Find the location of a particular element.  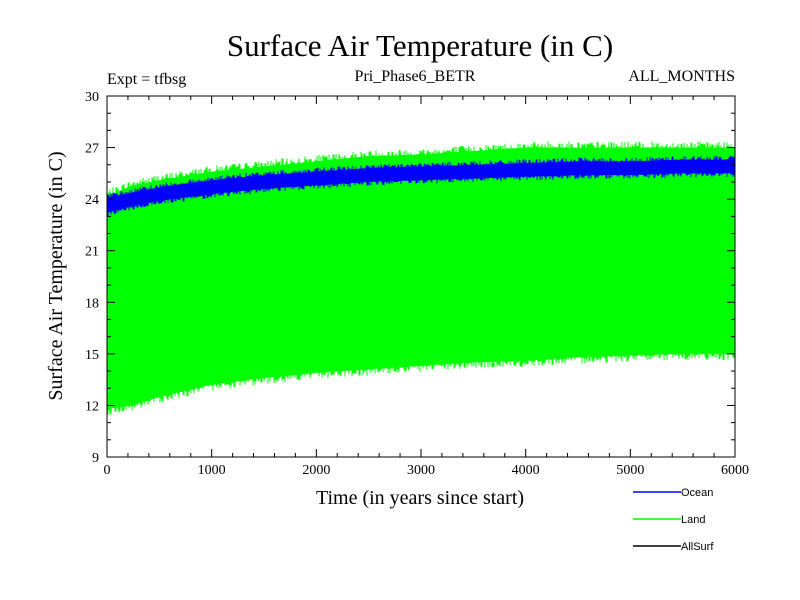

y-tick-label: 24 is located at coordinates (92, 200).